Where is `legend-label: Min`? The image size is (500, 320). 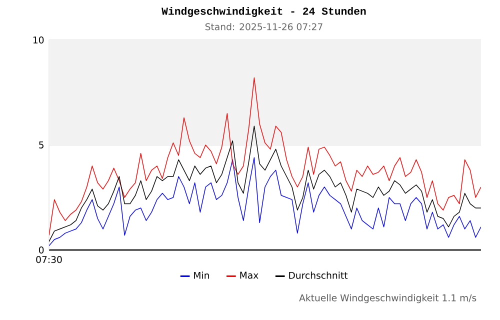 legend-label: Min is located at coordinates (201, 275).